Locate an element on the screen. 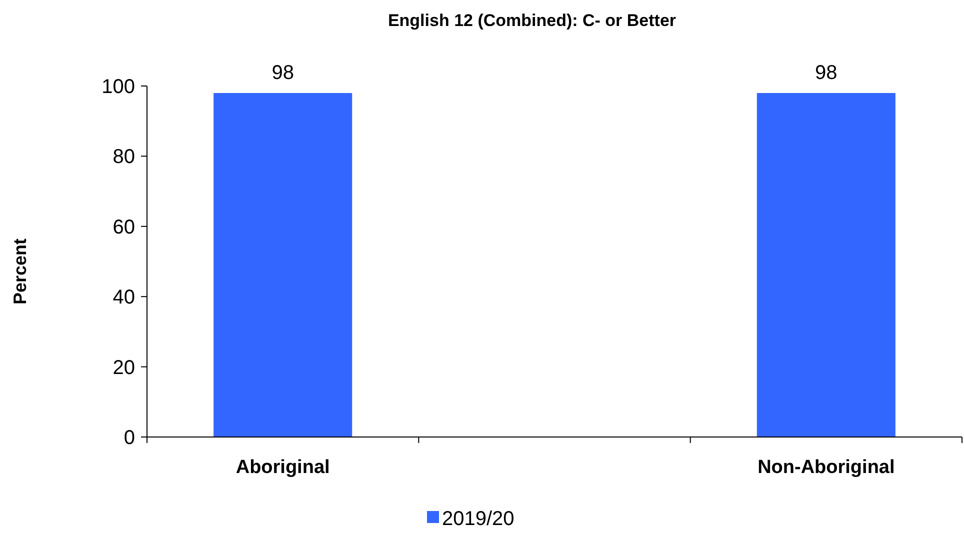  y-tick-label: 100 is located at coordinates (118, 87).